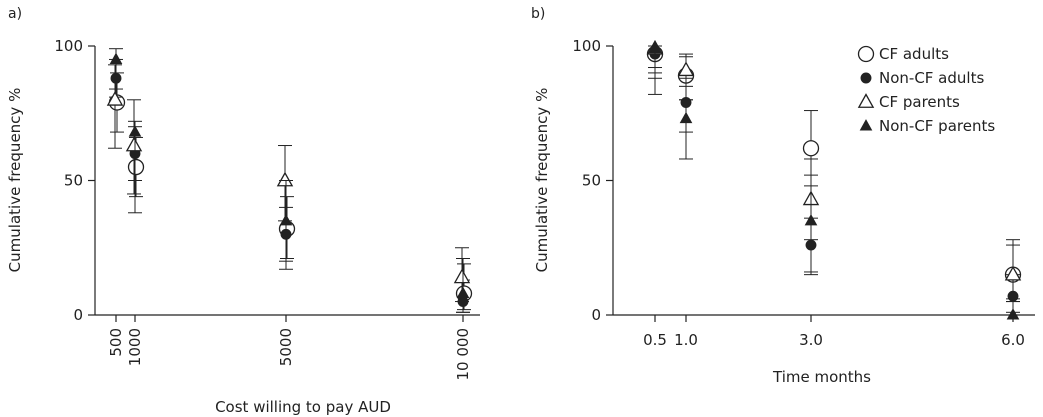  I want to click on panel-a-y-ticks: 0 50 100, so click(74, 180).